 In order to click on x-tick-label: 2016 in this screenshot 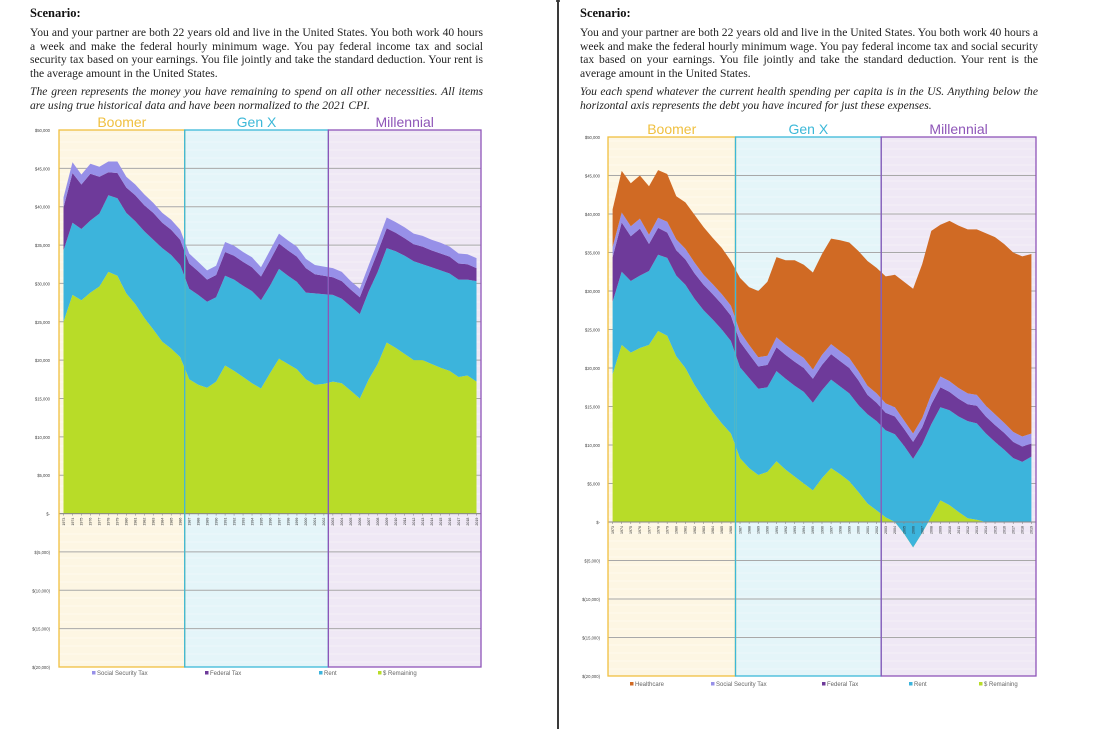, I will do `click(1004, 530)`.